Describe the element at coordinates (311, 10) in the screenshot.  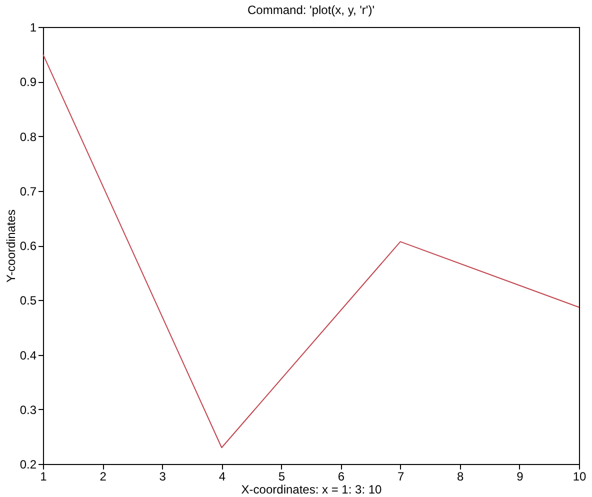
I see `chart-title: Command: 'plot(x, y, 'r')'` at that location.